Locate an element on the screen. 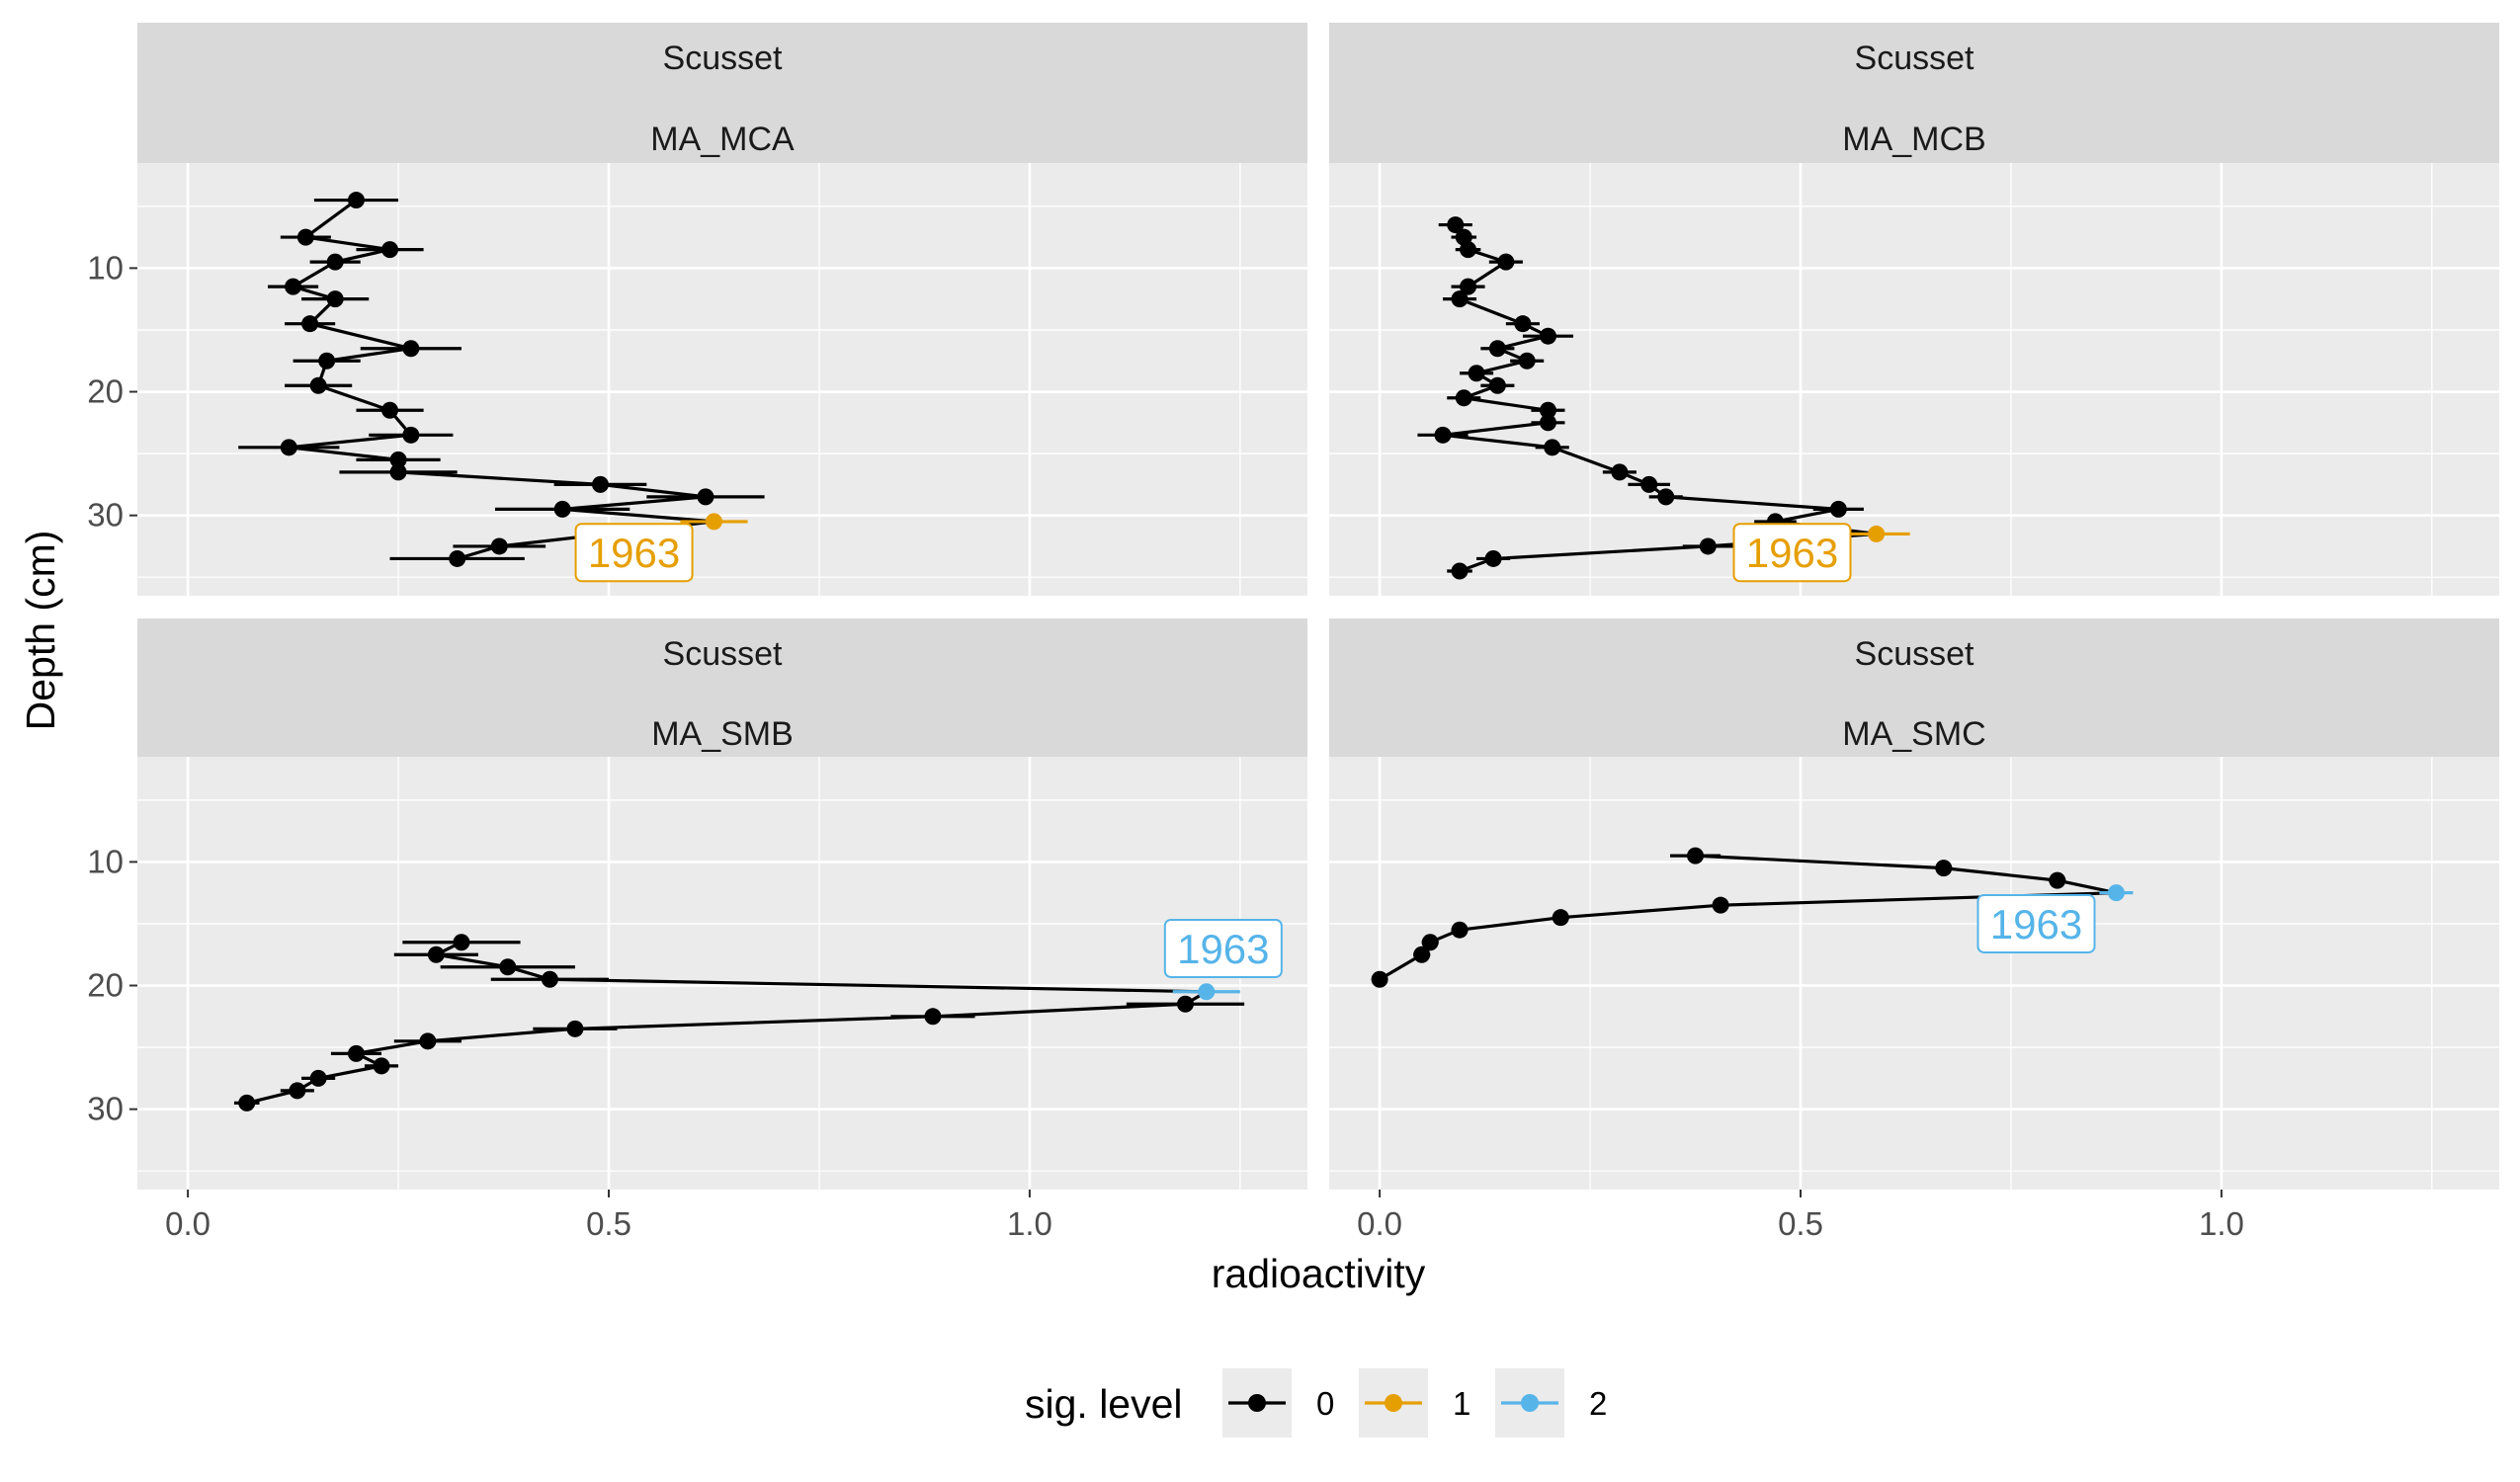  strip-label-core: MA_SMB is located at coordinates (722, 734).